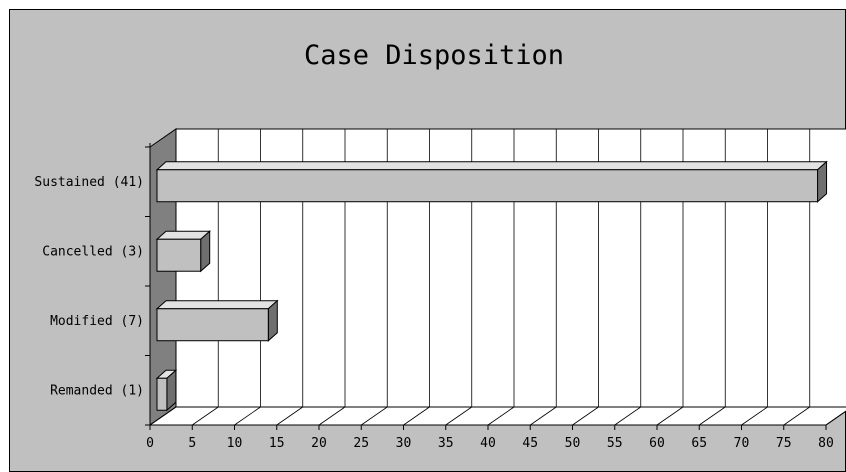 This screenshot has height=472, width=846. Describe the element at coordinates (699, 443) in the screenshot. I see `x-tick-label: 65` at that location.